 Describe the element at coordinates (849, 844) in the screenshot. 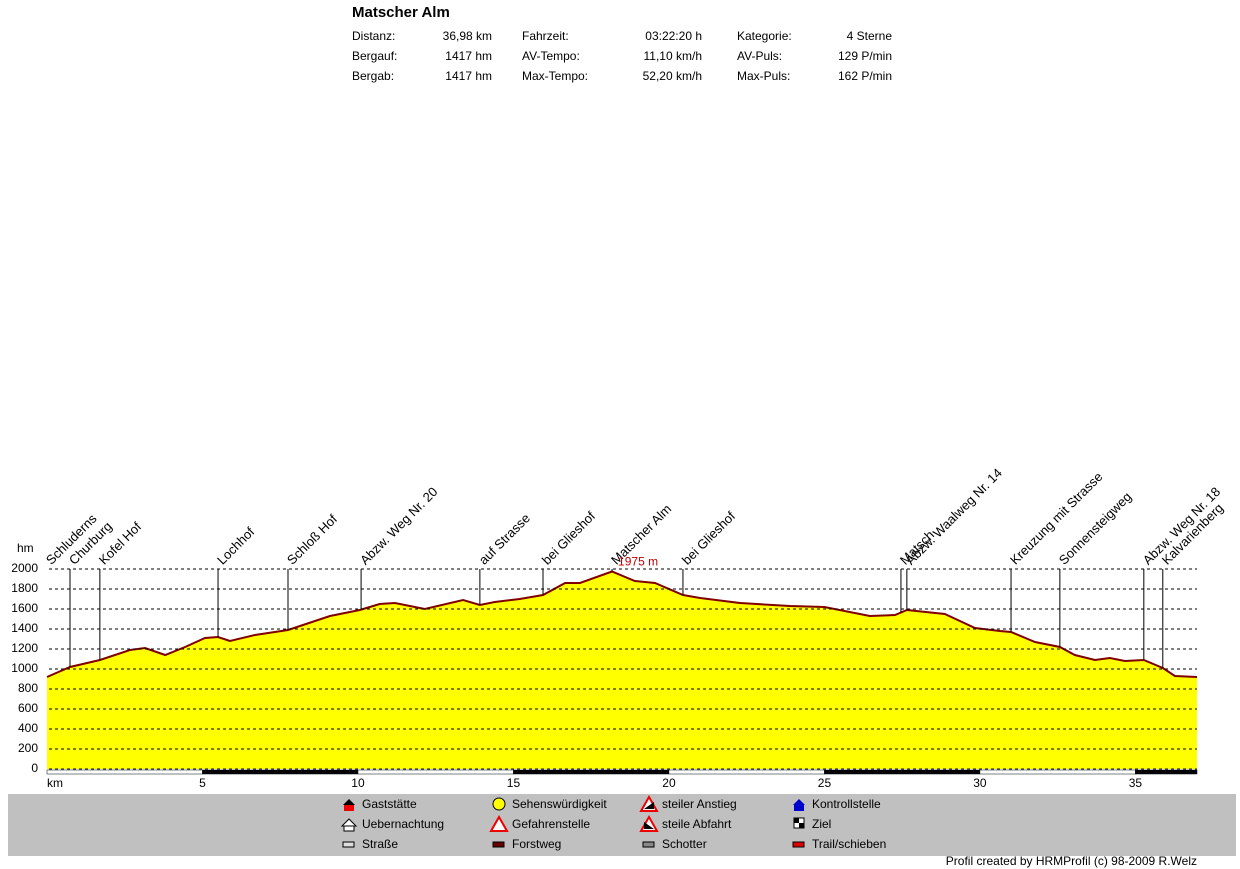

I see `legend-label: Trail/schieben` at that location.